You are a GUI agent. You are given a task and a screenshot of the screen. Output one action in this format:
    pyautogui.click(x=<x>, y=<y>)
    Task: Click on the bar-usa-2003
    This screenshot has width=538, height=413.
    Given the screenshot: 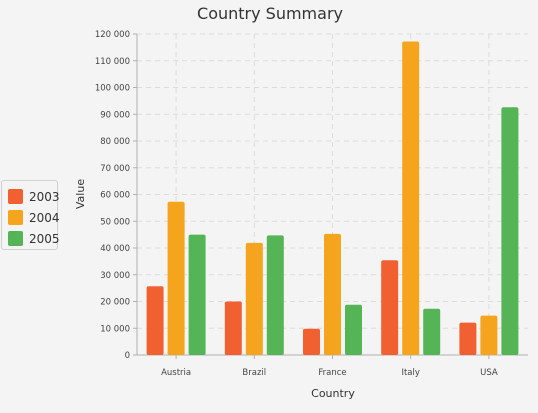 What is the action you would take?
    pyautogui.click(x=468, y=338)
    